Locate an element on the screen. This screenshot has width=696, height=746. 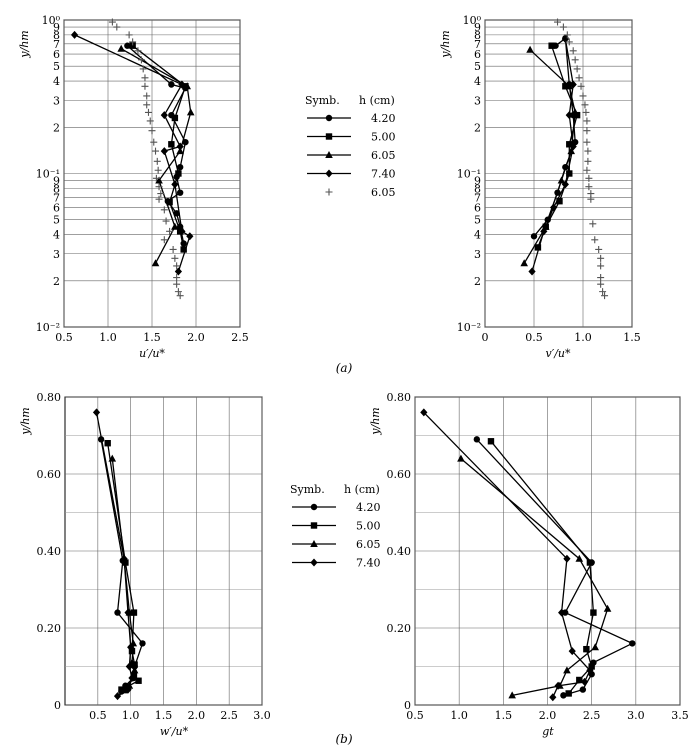
y-tick-label: 10⁻¹ is located at coordinates (48, 174).